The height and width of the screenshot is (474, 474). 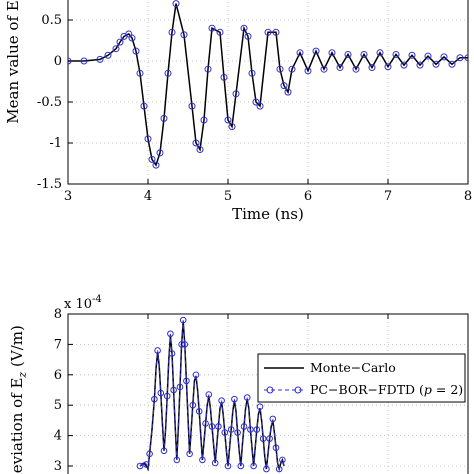 What do you see at coordinates (58, 405) in the screenshot?
I see `bottom-y-tick-label: 5` at bounding box center [58, 405].